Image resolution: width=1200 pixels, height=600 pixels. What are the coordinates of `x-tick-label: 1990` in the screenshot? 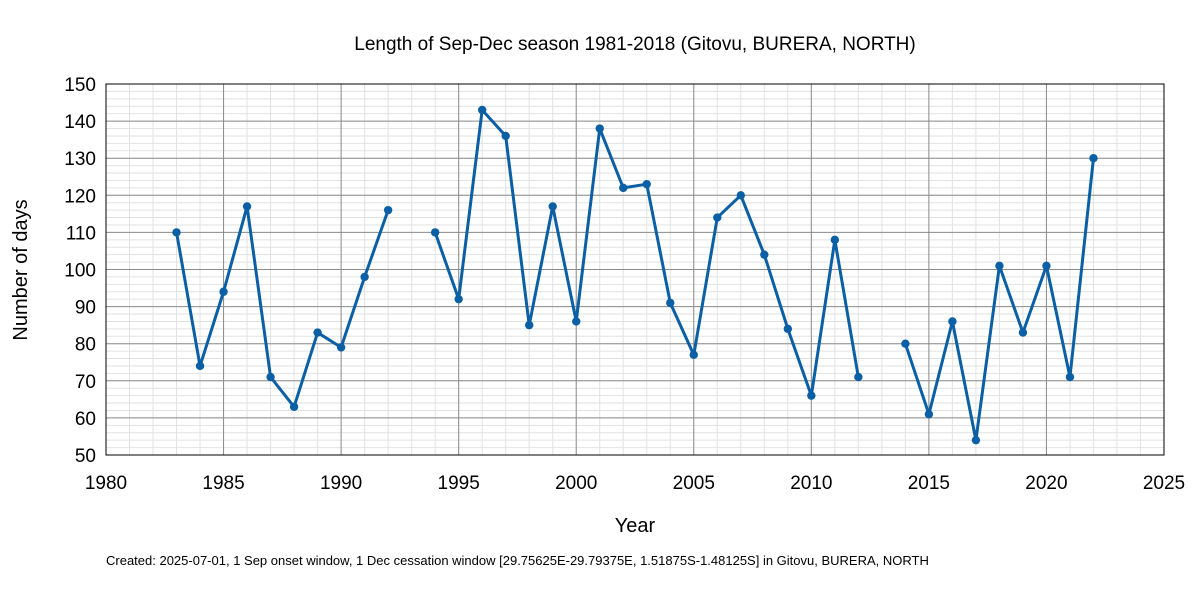 It's located at (341, 483).